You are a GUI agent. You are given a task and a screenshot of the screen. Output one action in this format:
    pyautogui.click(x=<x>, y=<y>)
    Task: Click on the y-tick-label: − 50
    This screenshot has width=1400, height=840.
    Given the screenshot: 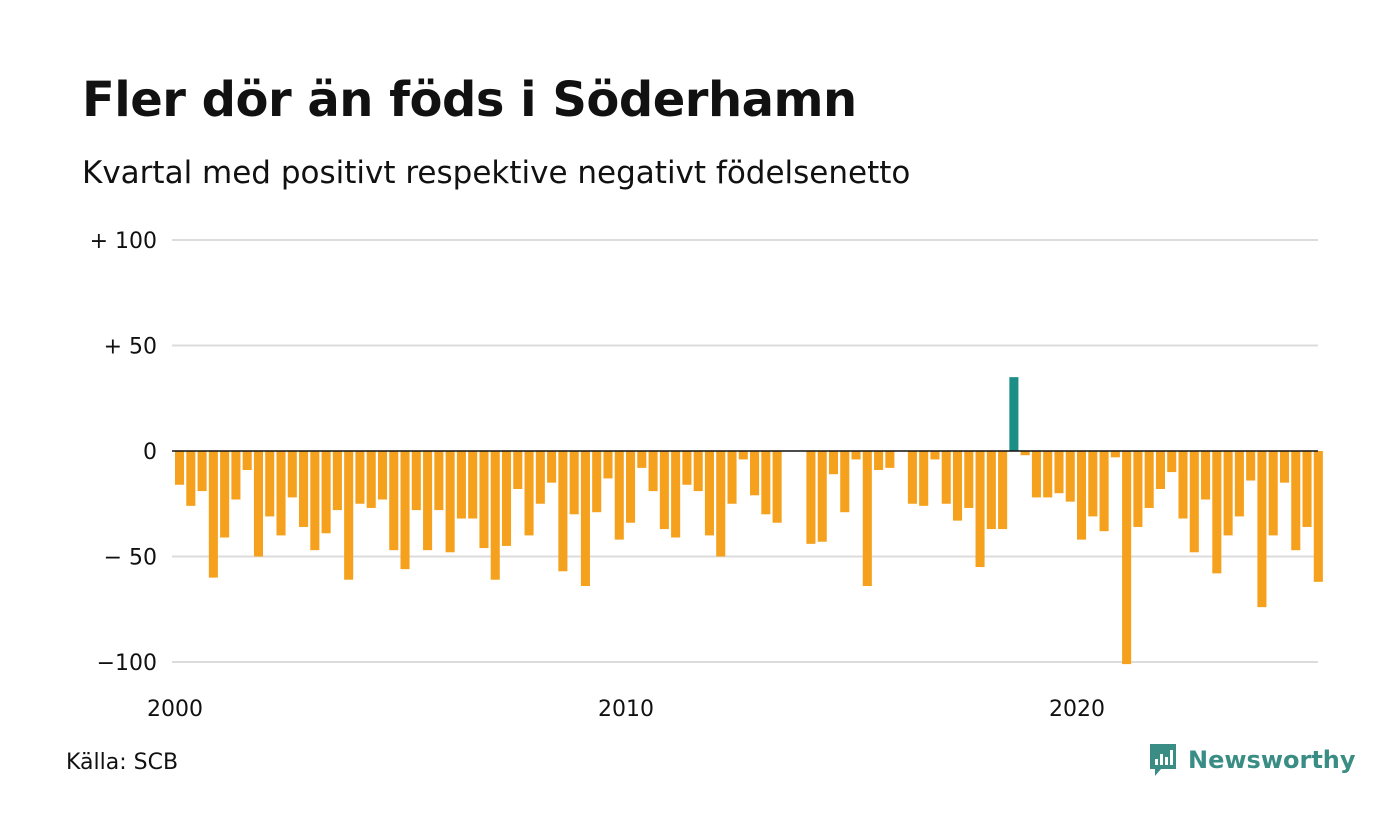 What is the action you would take?
    pyautogui.click(x=130, y=558)
    